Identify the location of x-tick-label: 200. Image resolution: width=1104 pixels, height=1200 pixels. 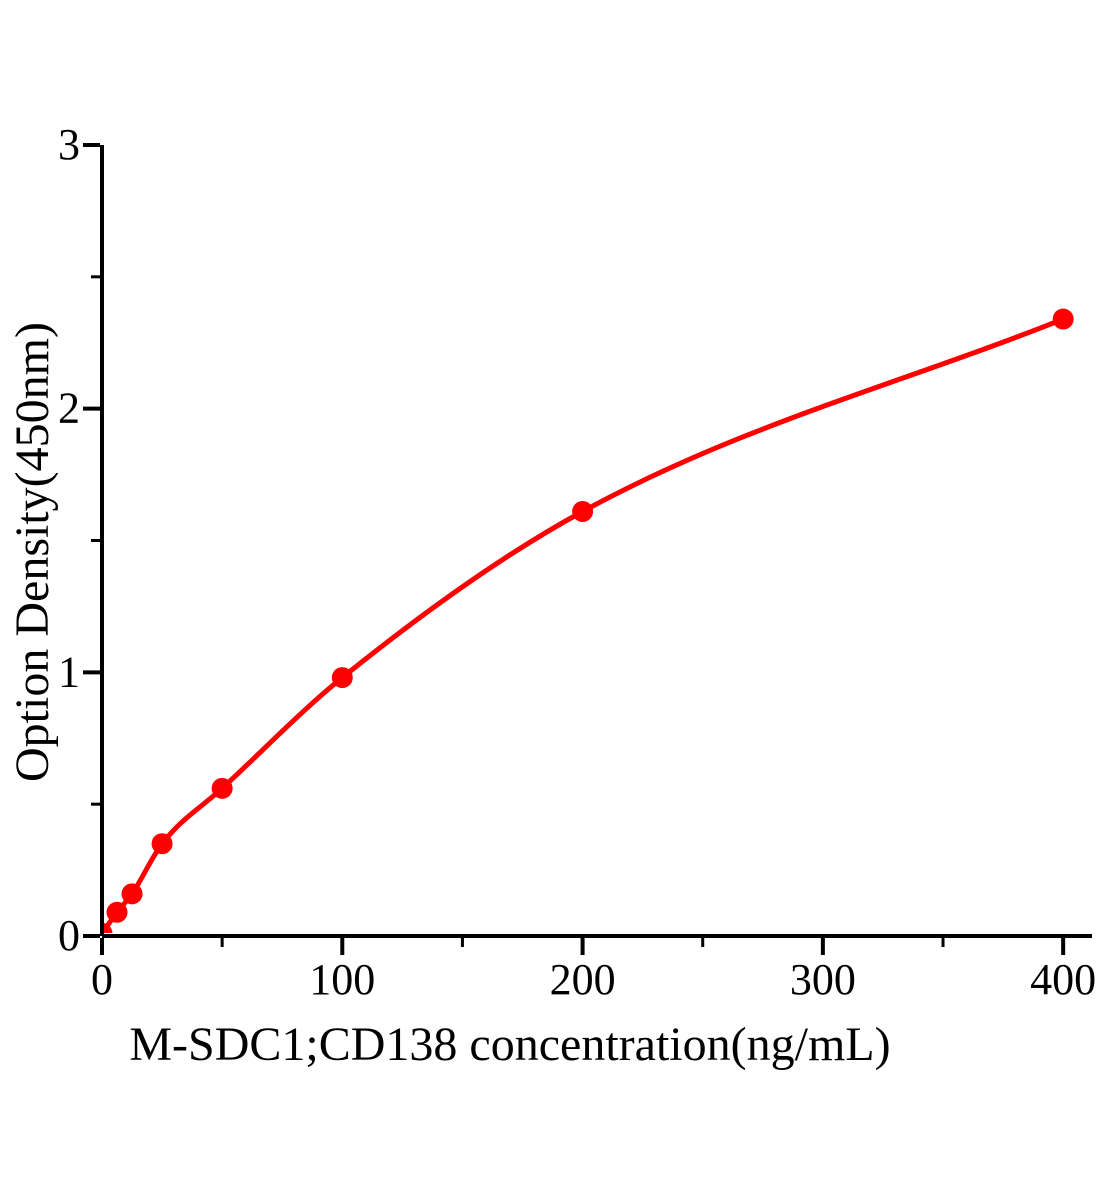
(583, 979).